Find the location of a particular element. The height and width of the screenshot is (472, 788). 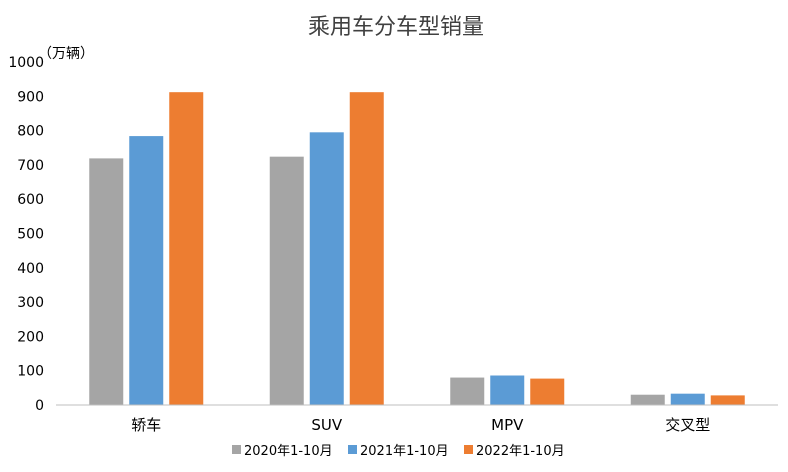

x-tick-label: SUV is located at coordinates (327, 425).